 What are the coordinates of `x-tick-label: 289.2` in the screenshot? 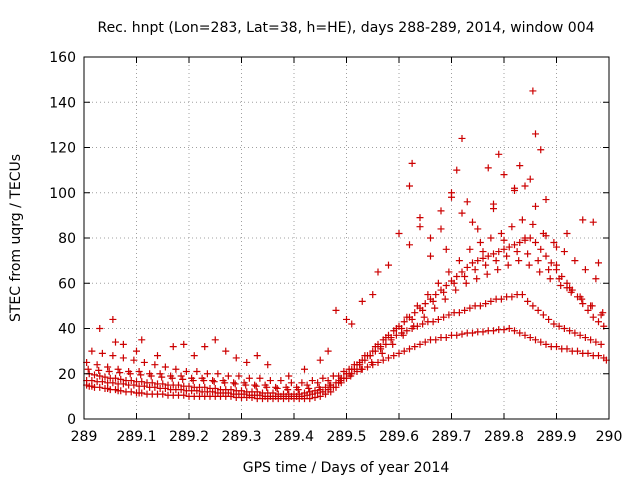 It's located at (189, 437).